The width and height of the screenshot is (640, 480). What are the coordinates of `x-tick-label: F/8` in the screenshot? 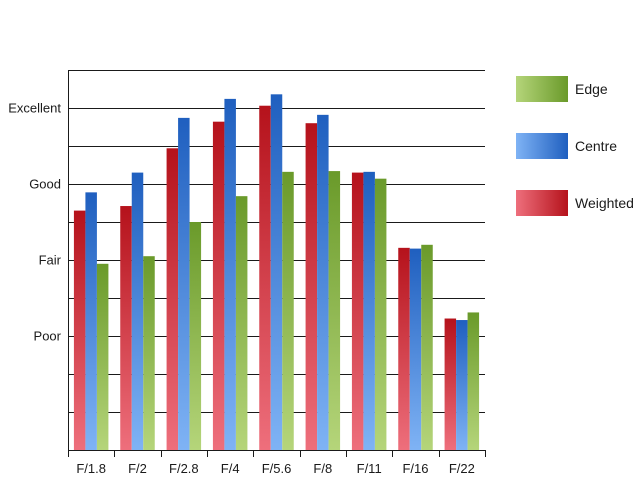 It's located at (322, 468).